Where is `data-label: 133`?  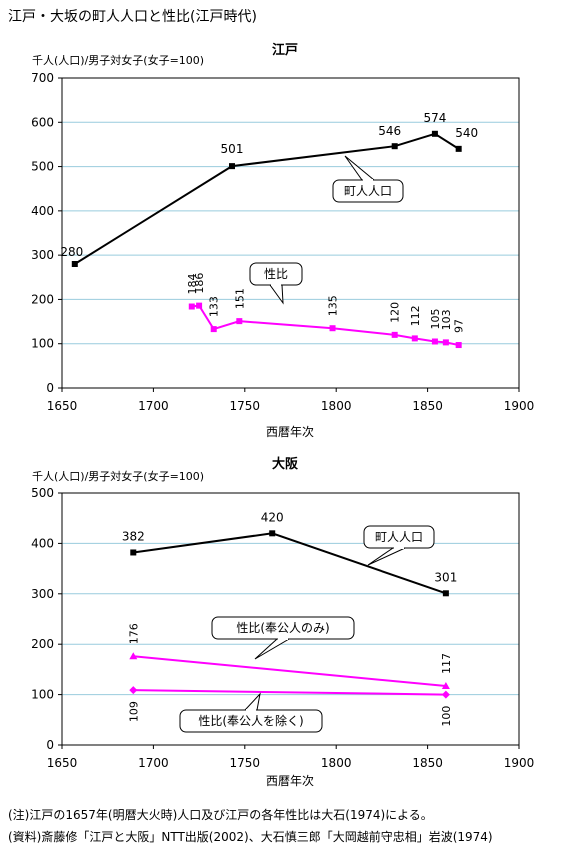 data-label: 133 is located at coordinates (214, 306).